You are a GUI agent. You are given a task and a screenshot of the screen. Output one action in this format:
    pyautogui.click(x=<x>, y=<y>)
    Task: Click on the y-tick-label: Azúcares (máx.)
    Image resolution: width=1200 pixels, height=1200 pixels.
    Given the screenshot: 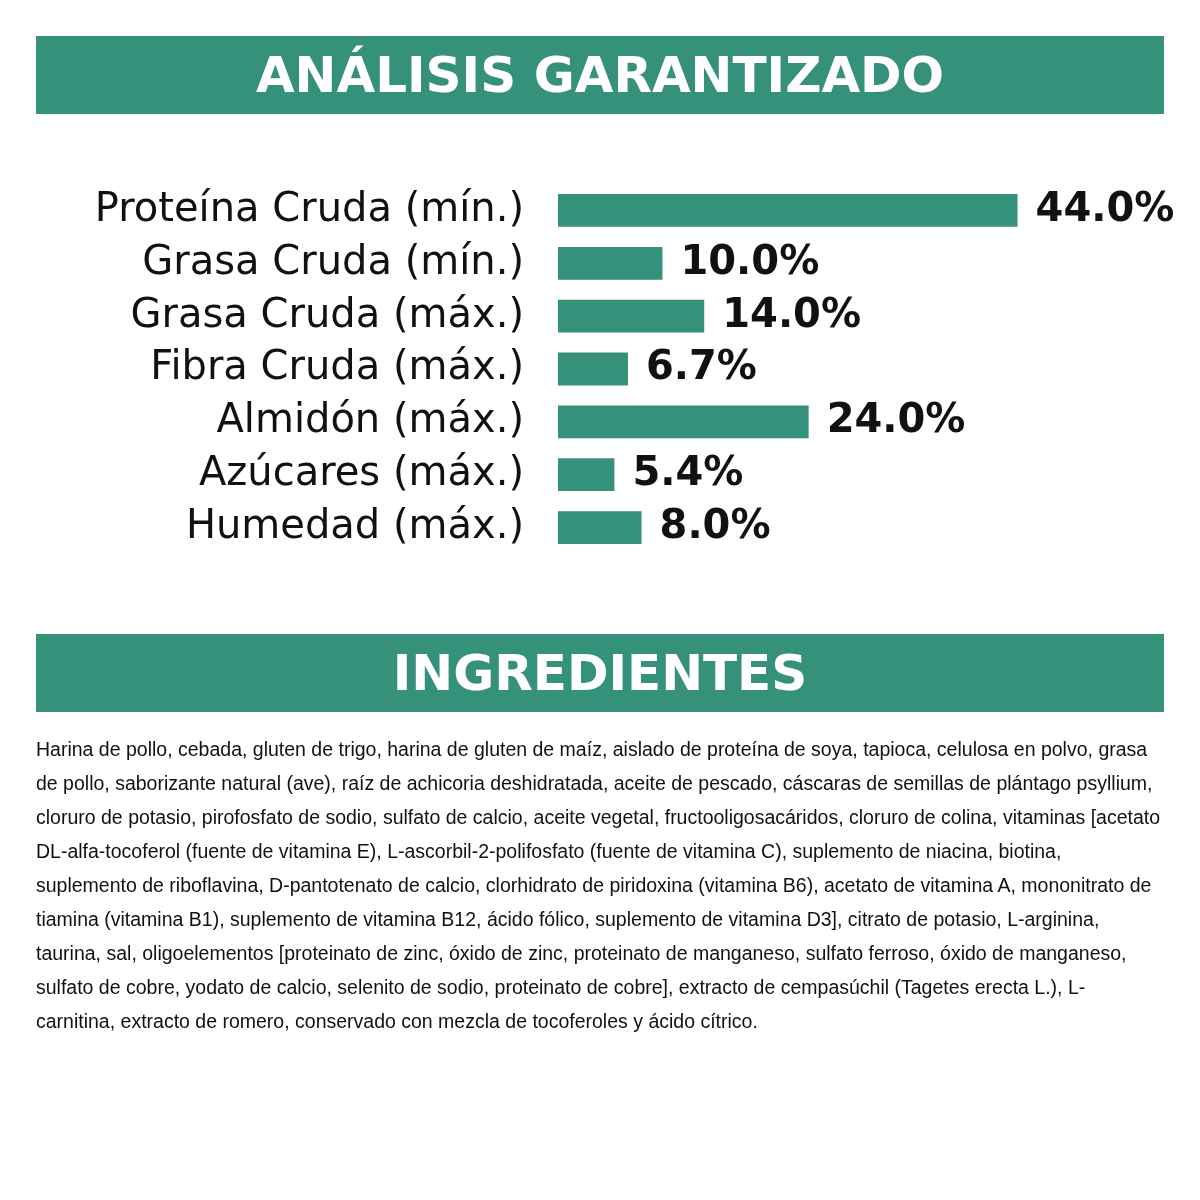 What is the action you would take?
    pyautogui.click(x=361, y=471)
    